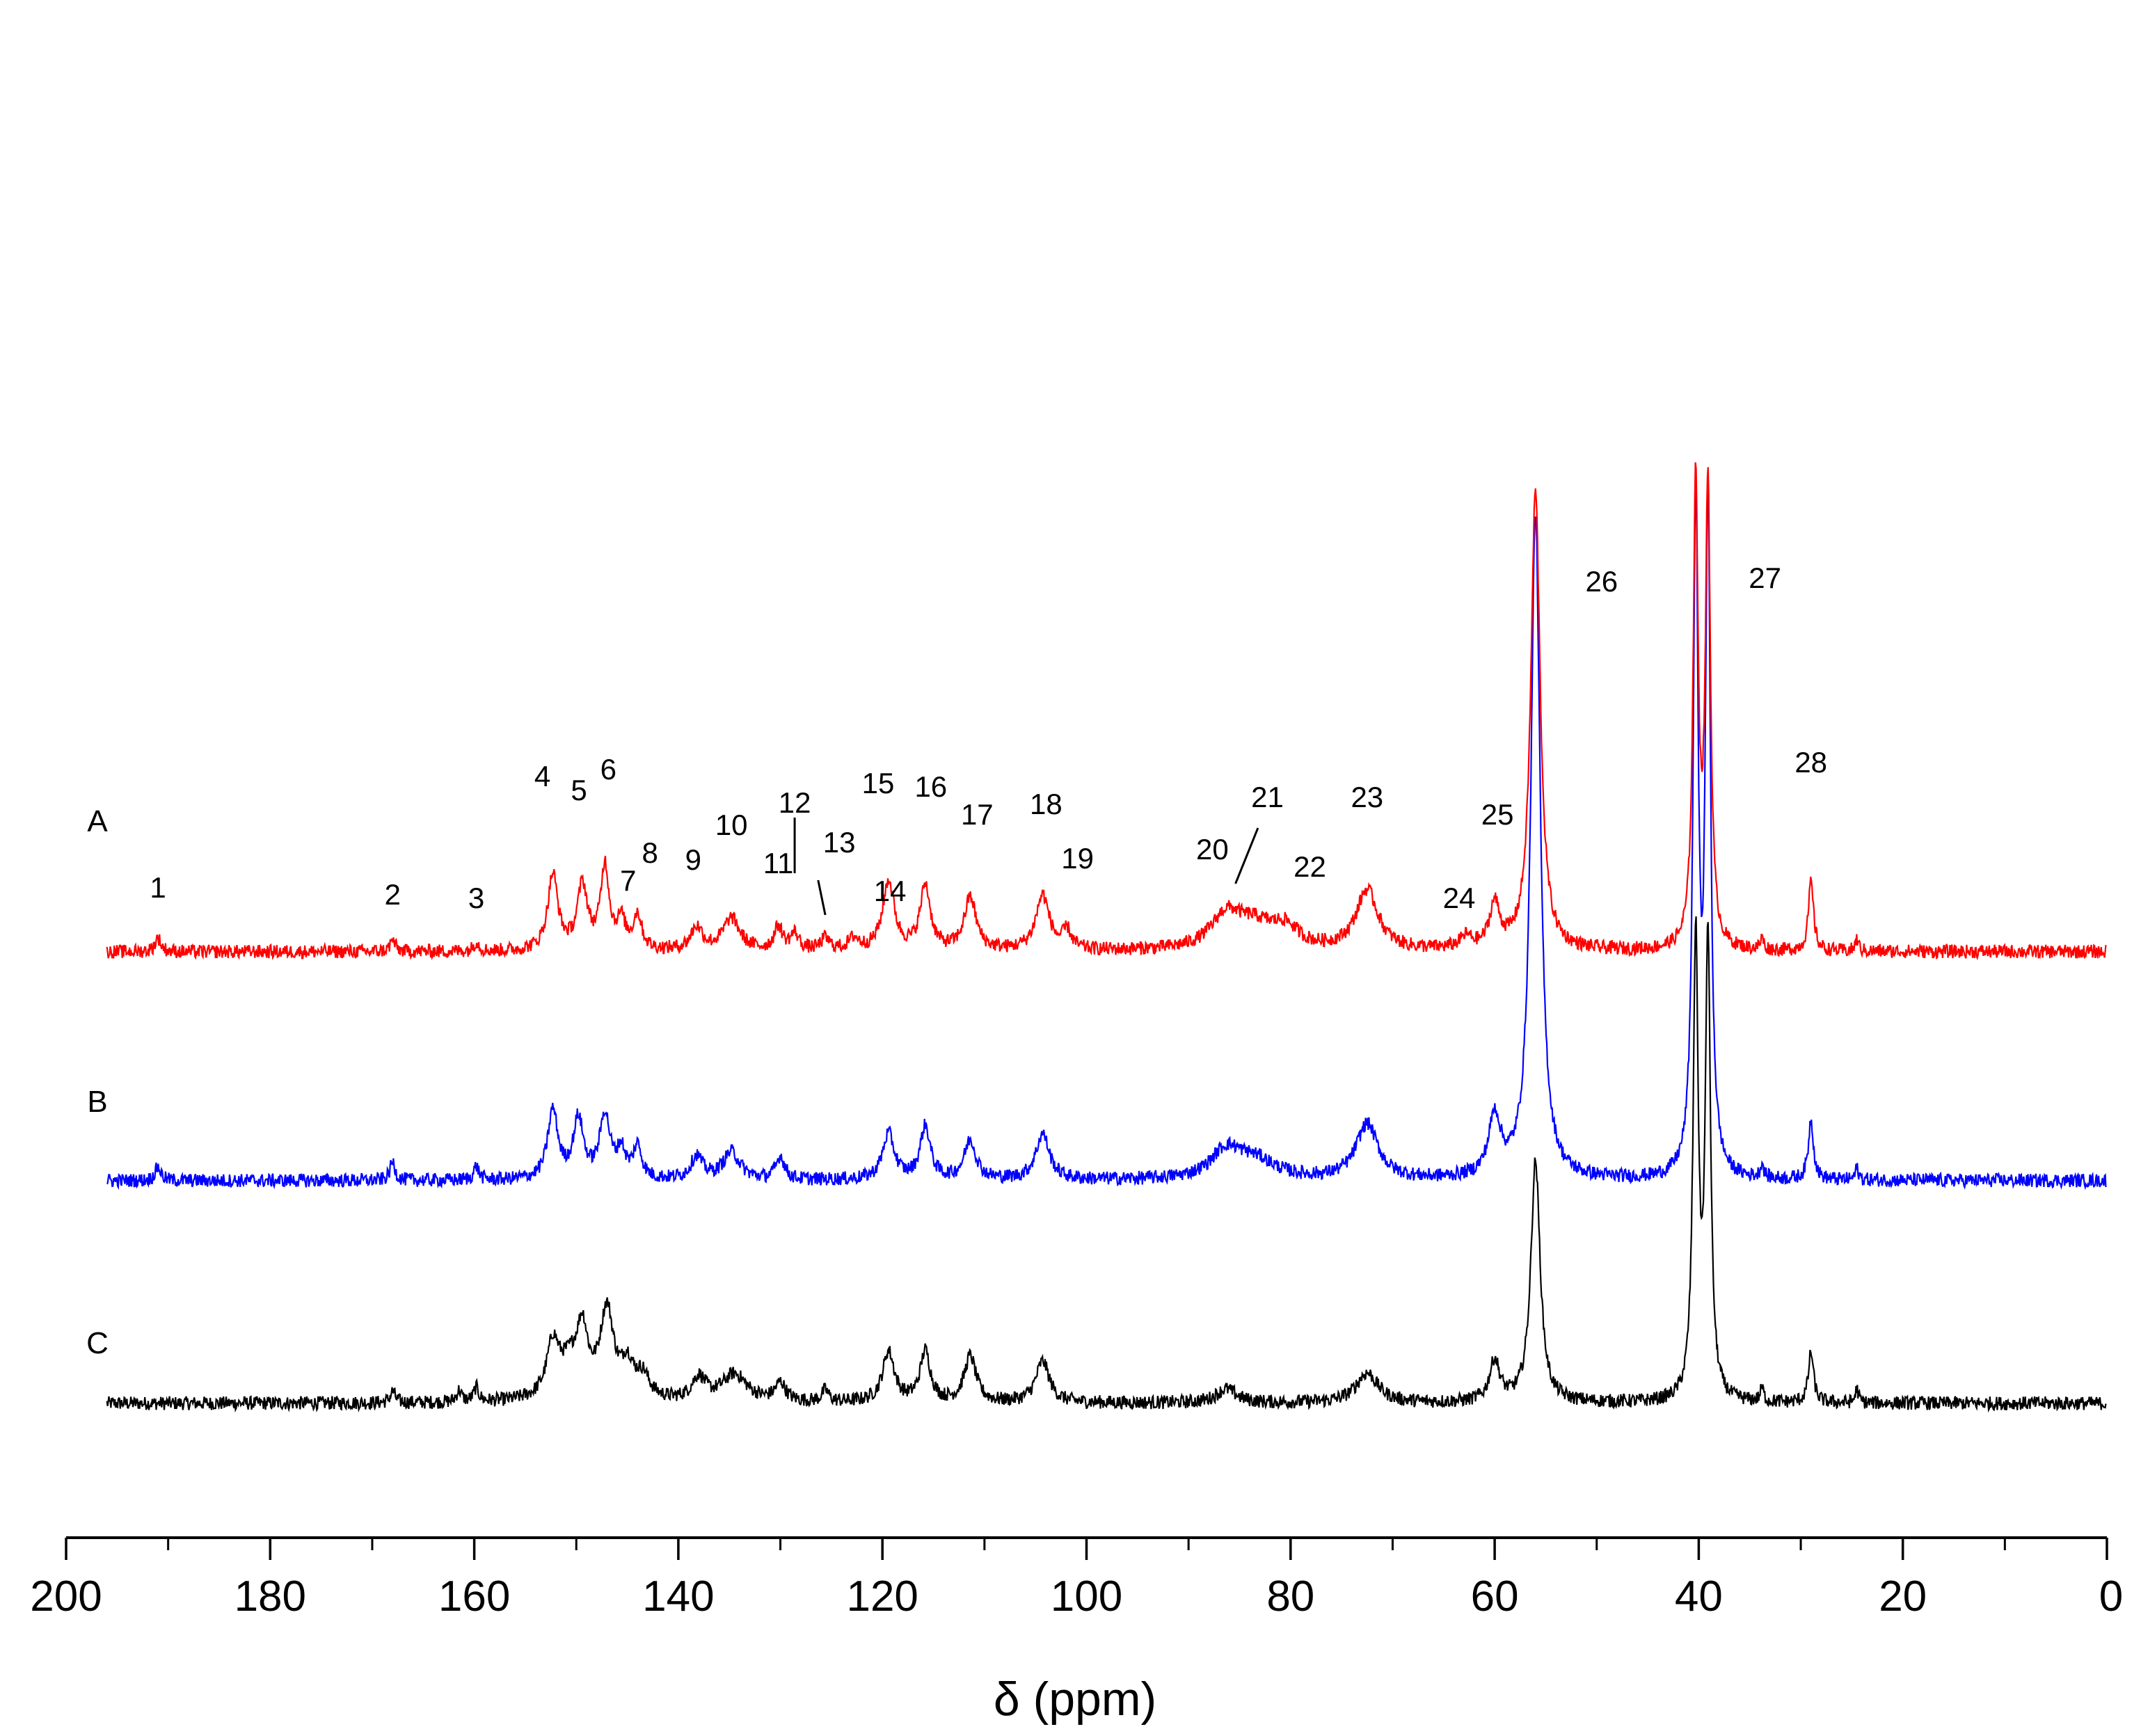 This screenshot has height=1736, width=2141. I want to click on x-tick-label: 20, so click(1903, 1596).